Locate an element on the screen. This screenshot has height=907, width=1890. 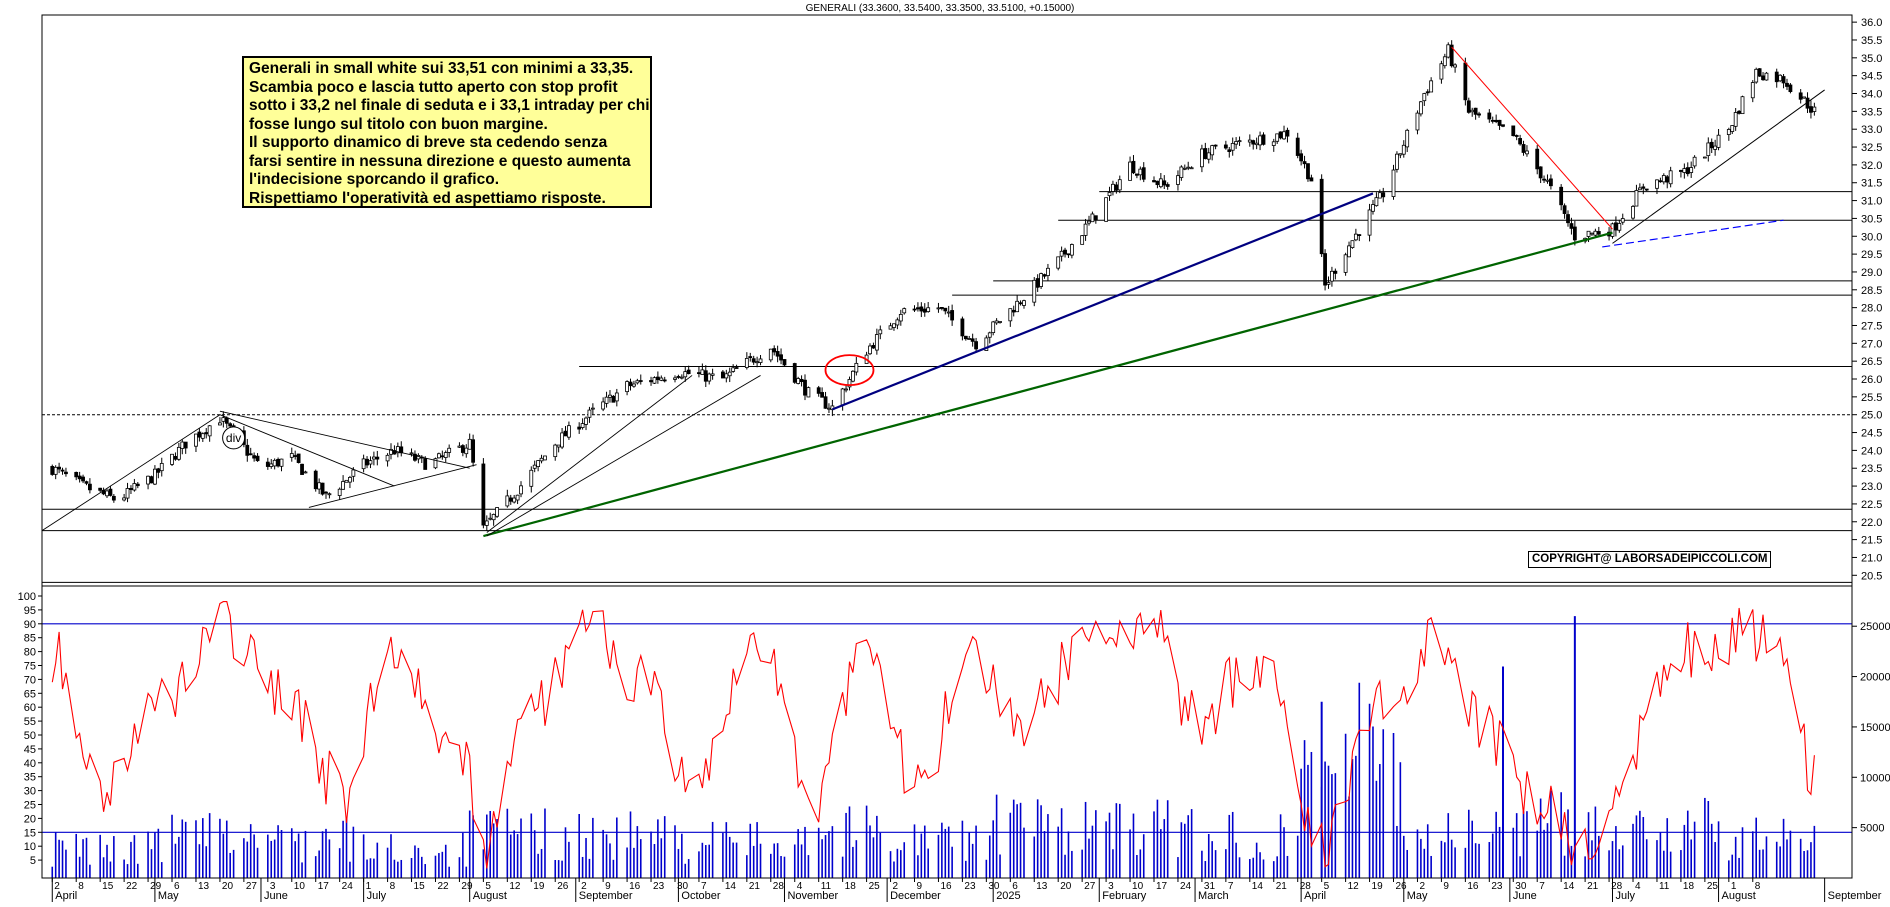
month-label: September is located at coordinates (606, 896).